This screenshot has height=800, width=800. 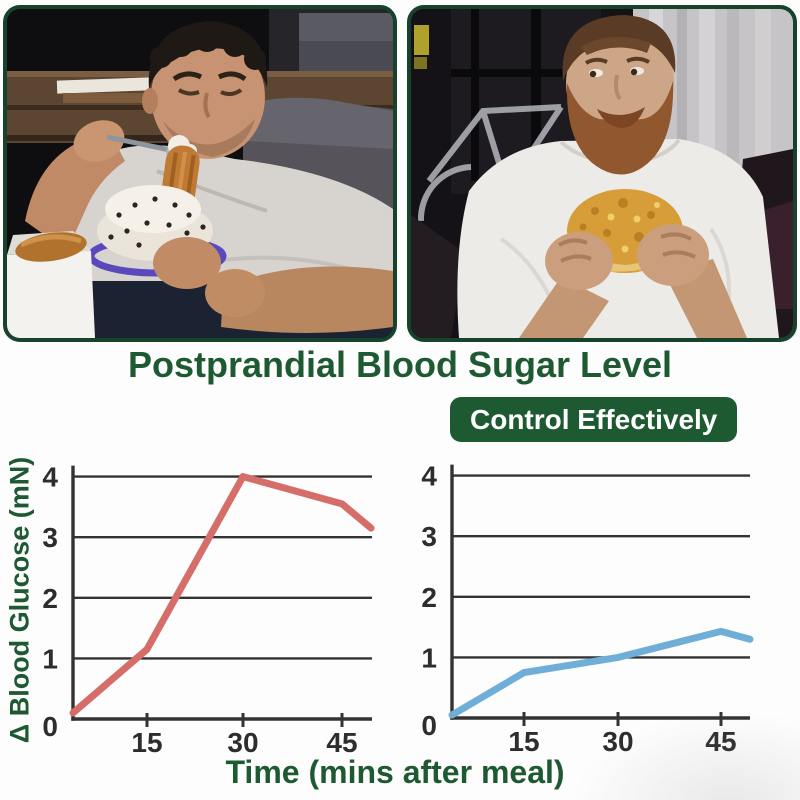 I want to click on furrowed-brow, so click(x=187, y=76).